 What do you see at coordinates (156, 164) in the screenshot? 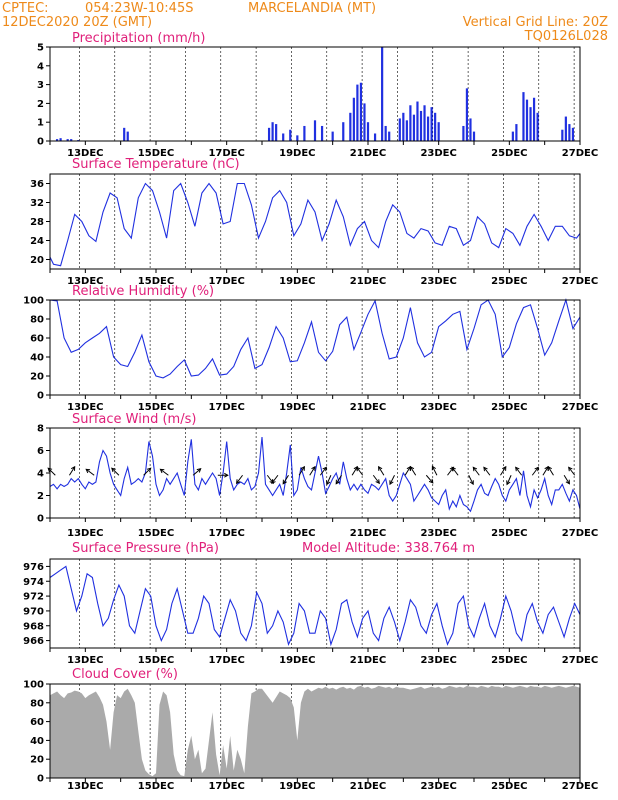
I see `panel-2-title: Surface Temperature (nC)` at bounding box center [156, 164].